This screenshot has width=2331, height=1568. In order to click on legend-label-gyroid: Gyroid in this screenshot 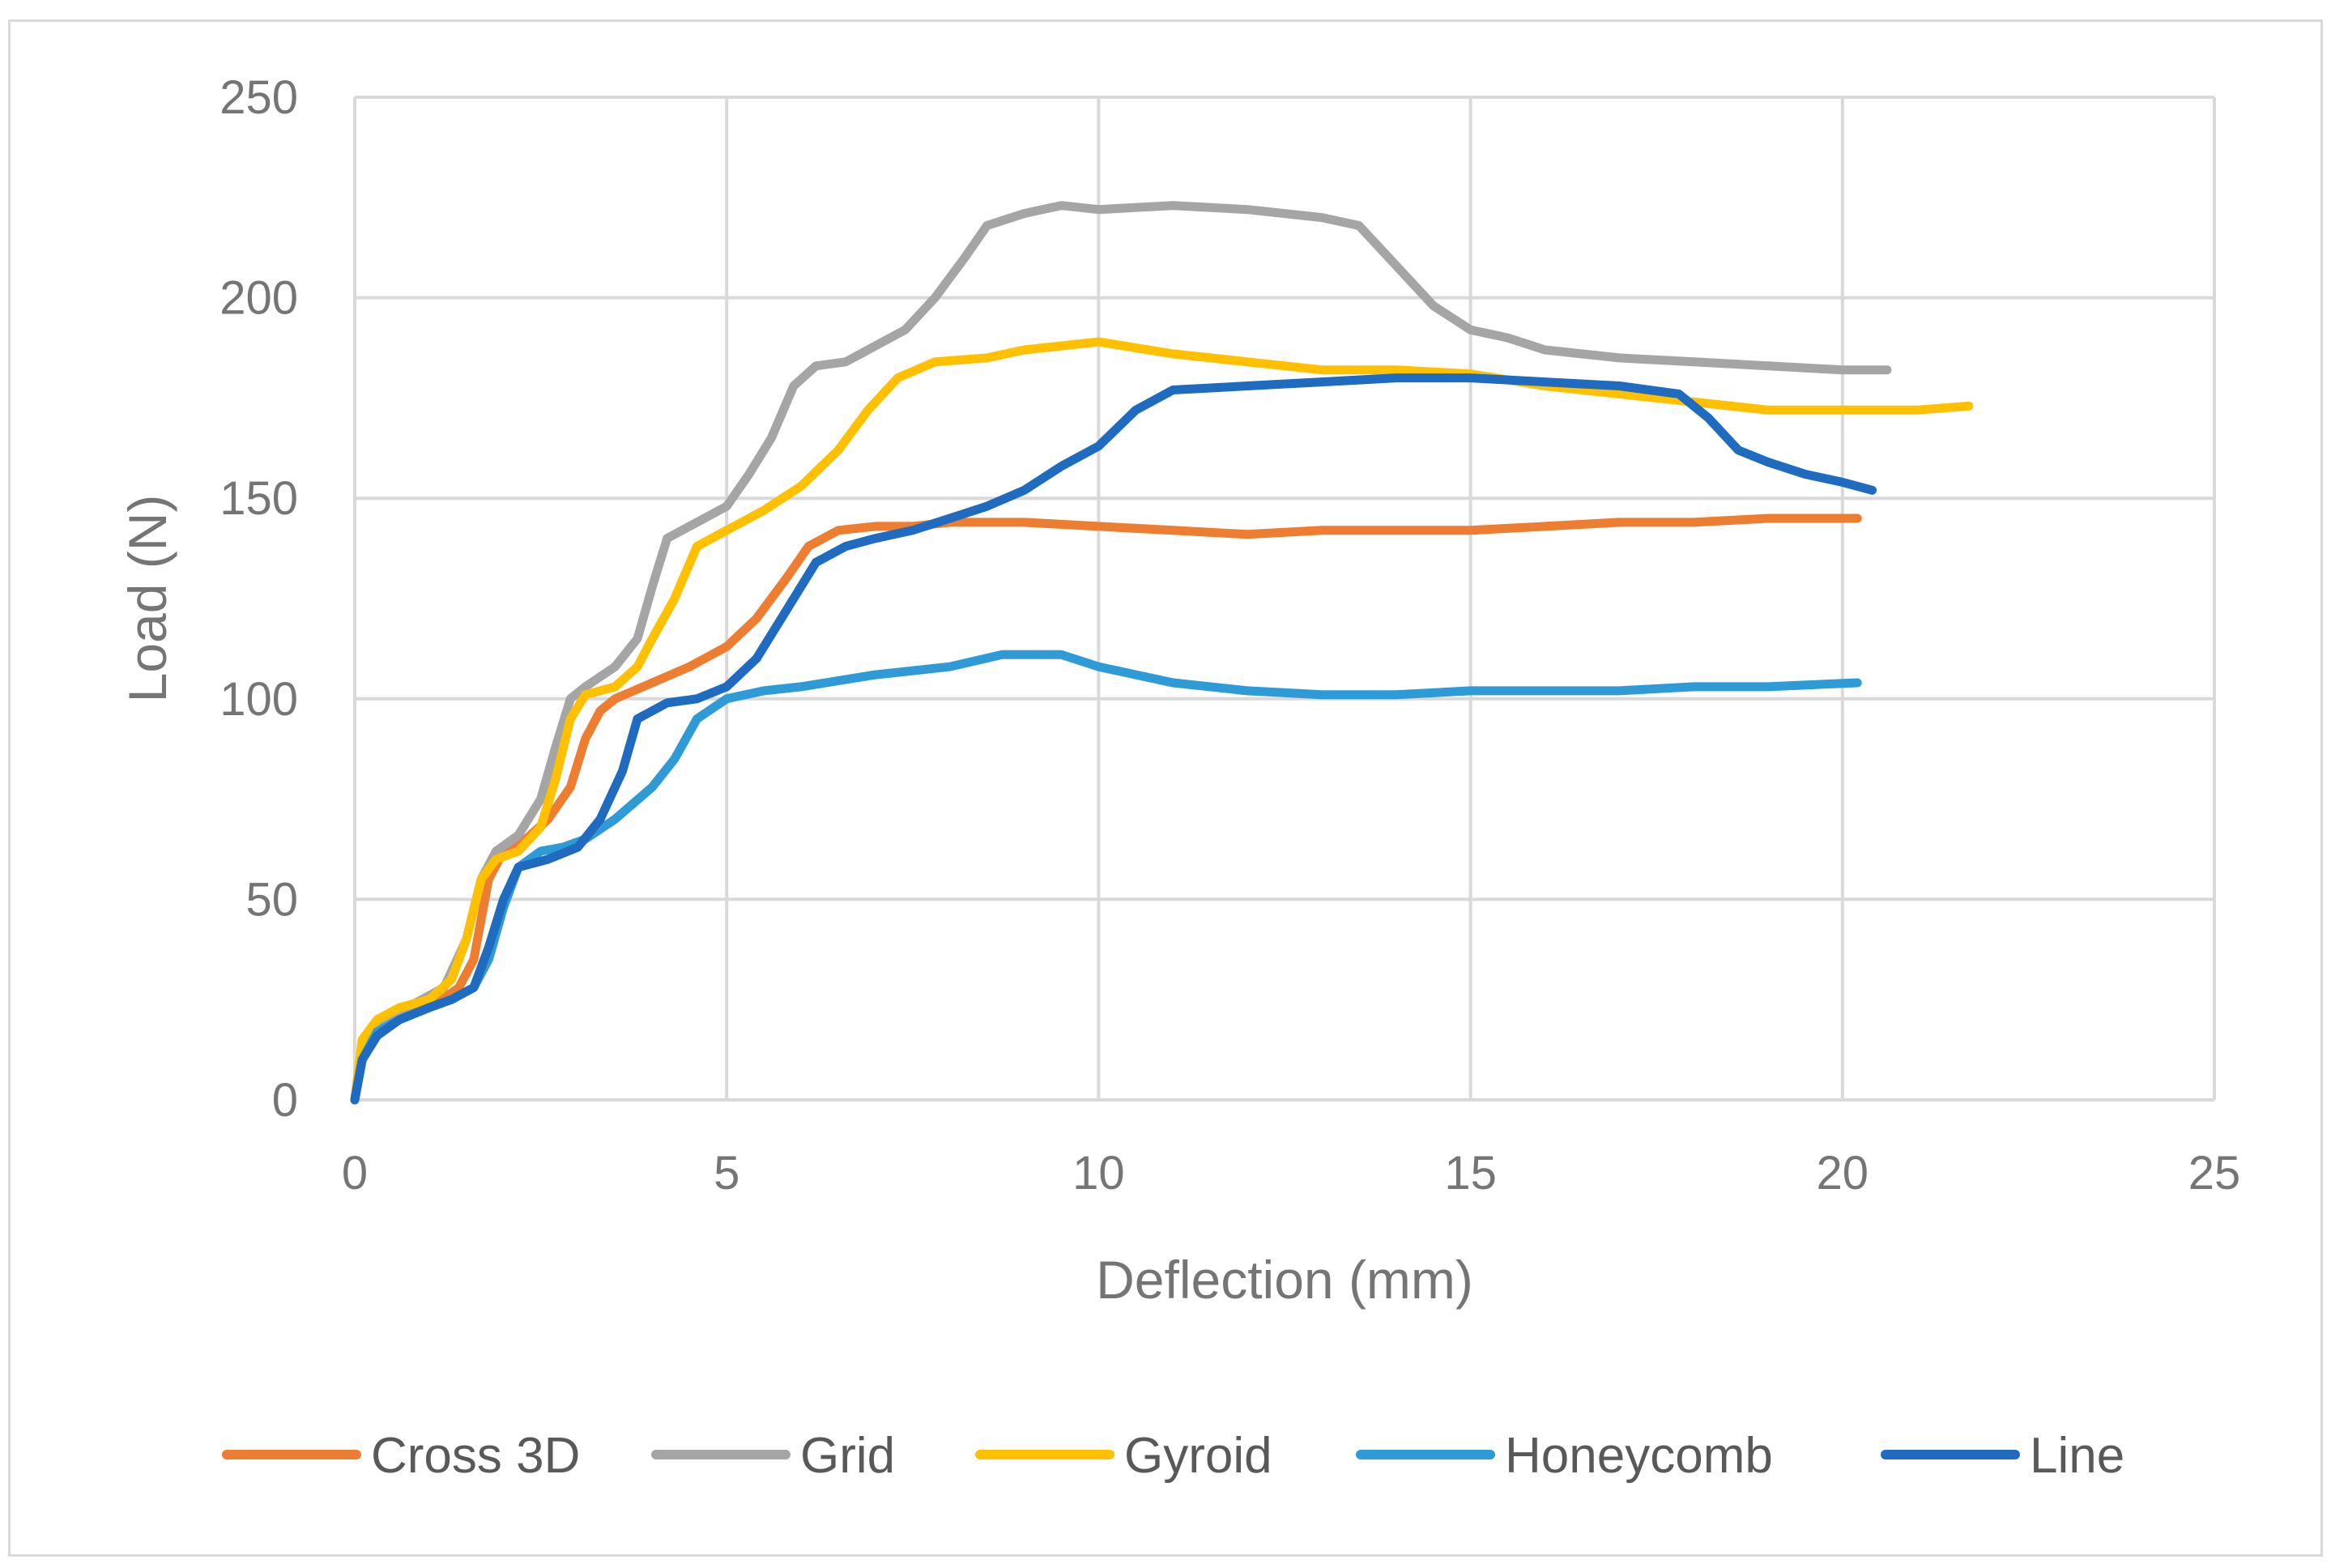, I will do `click(1198, 1456)`.